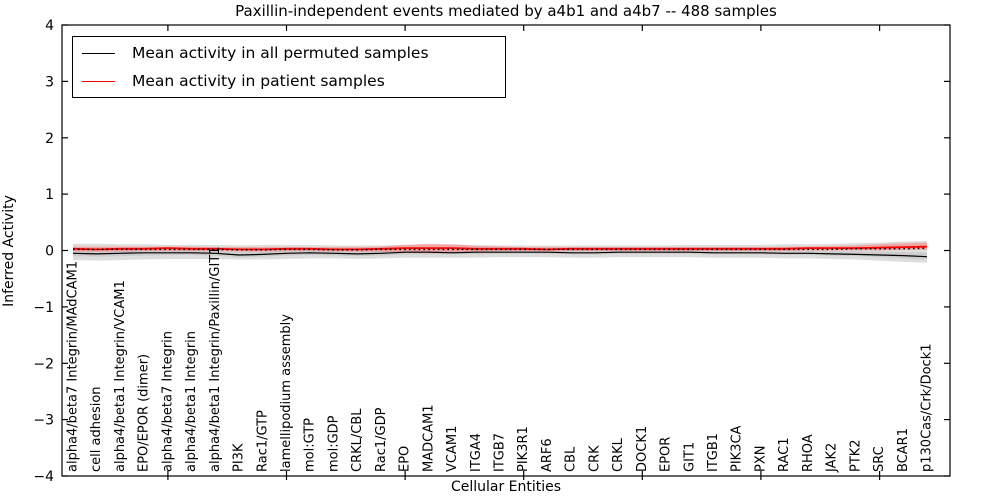 This screenshot has width=1000, height=500. I want to click on y-tick-label: −1, so click(43, 308).